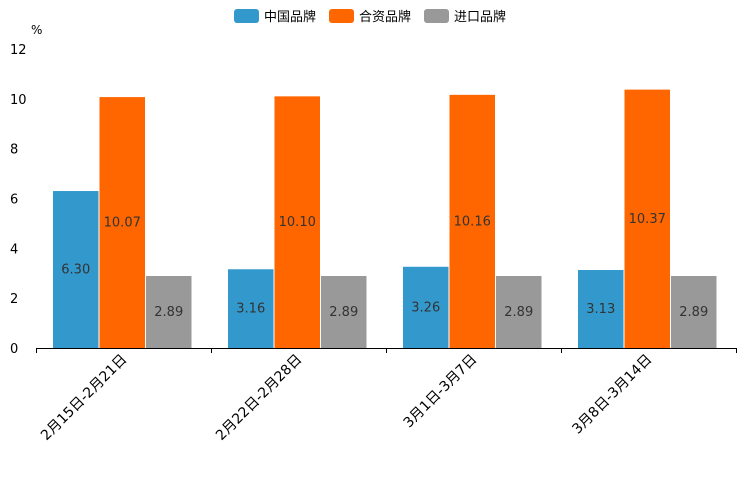 The height and width of the screenshot is (496, 744). What do you see at coordinates (14, 200) in the screenshot?
I see `y-tick-label-6: 6` at bounding box center [14, 200].